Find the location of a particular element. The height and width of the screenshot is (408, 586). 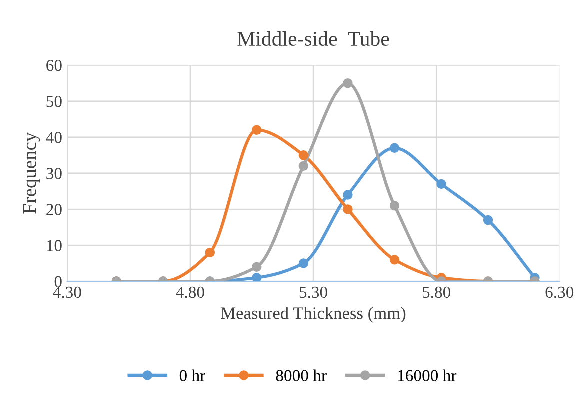

y-tick-label: 40 is located at coordinates (54, 138).